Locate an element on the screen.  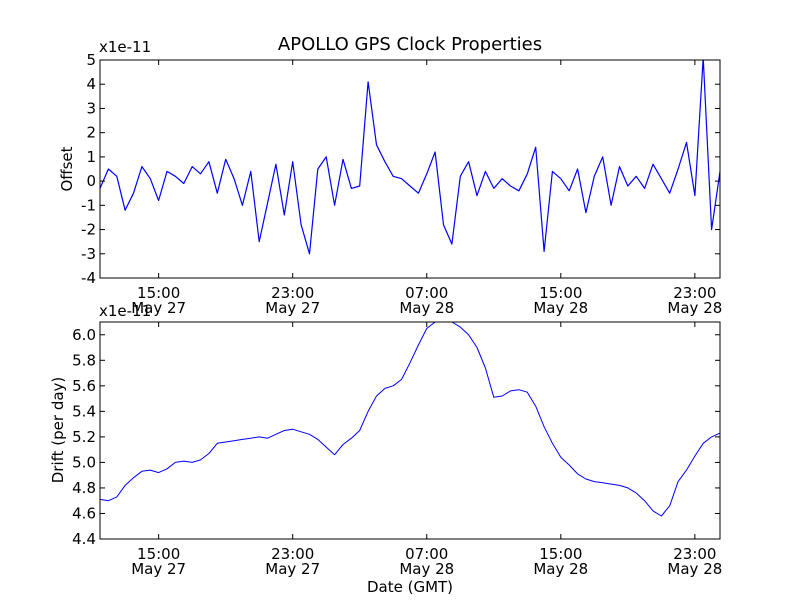
offset-y-tick-label: 0 is located at coordinates (91, 181).